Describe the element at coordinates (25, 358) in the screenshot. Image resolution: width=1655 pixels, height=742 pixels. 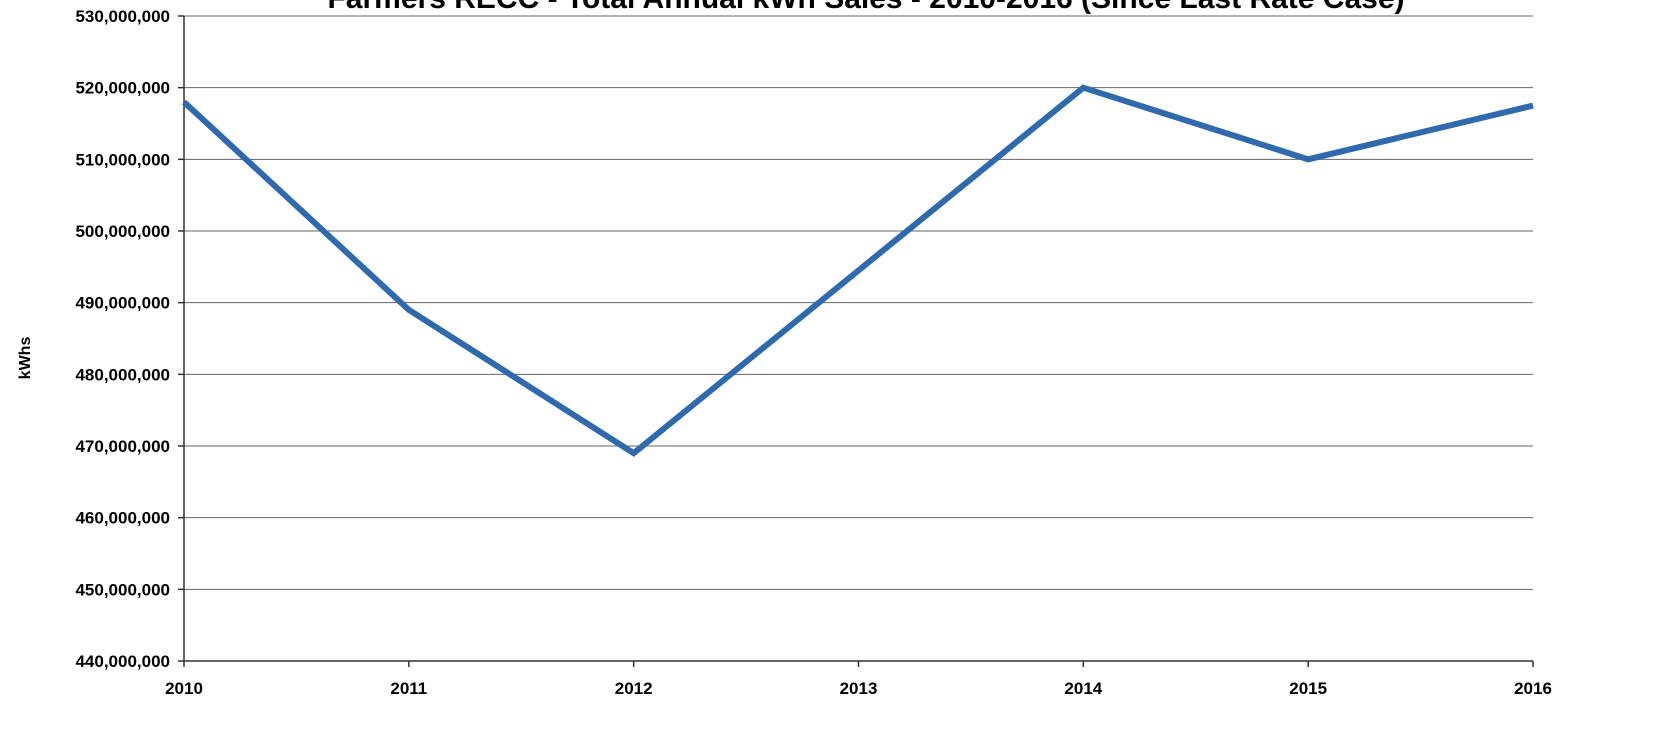
I see `y-axis-label: kWhs` at that location.